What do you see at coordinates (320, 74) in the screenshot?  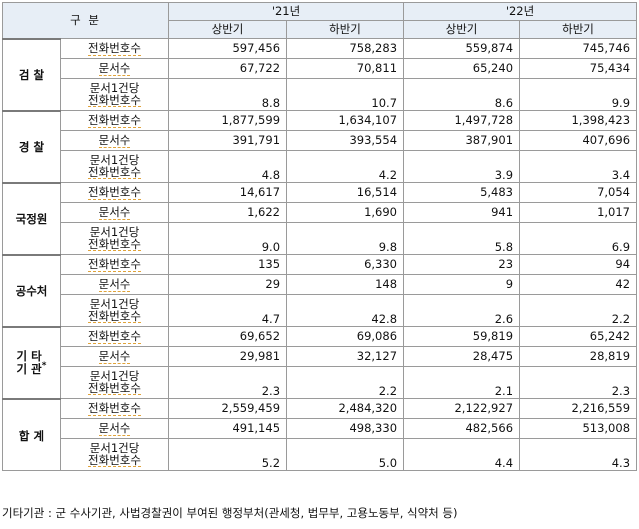 I see `table-row: 검 찰 전화번호수 597,456 758,283 559,874 745,746` at bounding box center [320, 74].